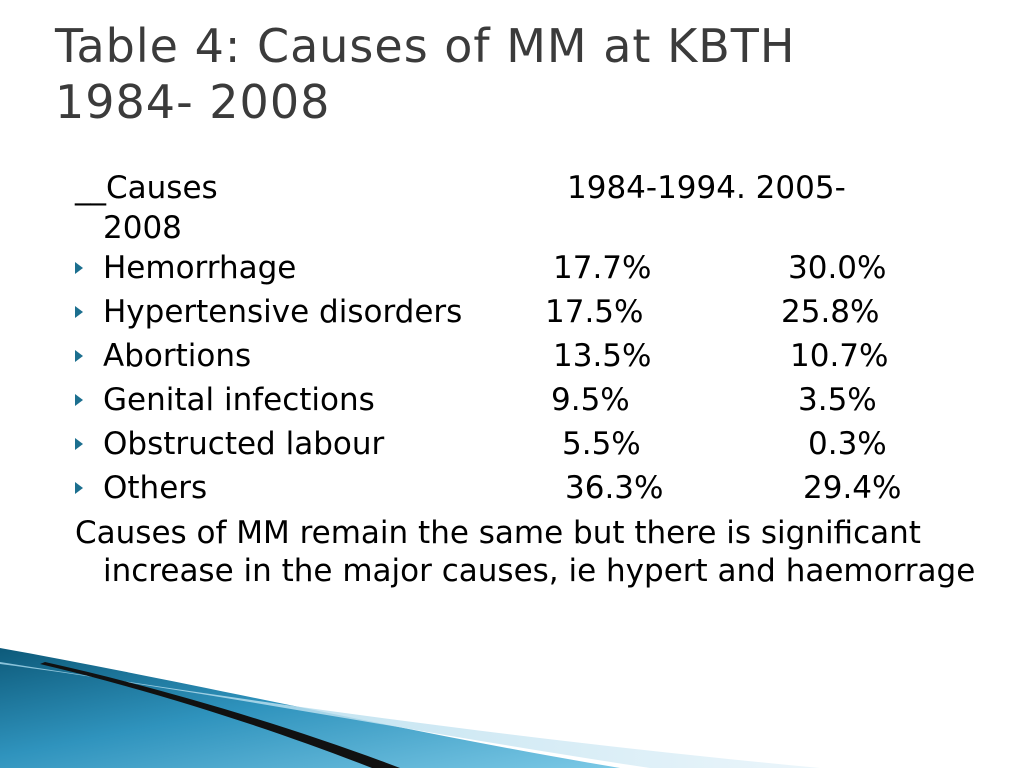 The width and height of the screenshot is (1024, 768). What do you see at coordinates (614, 488) in the screenshot?
I see `row-value-1984-1994: 36.3%` at bounding box center [614, 488].